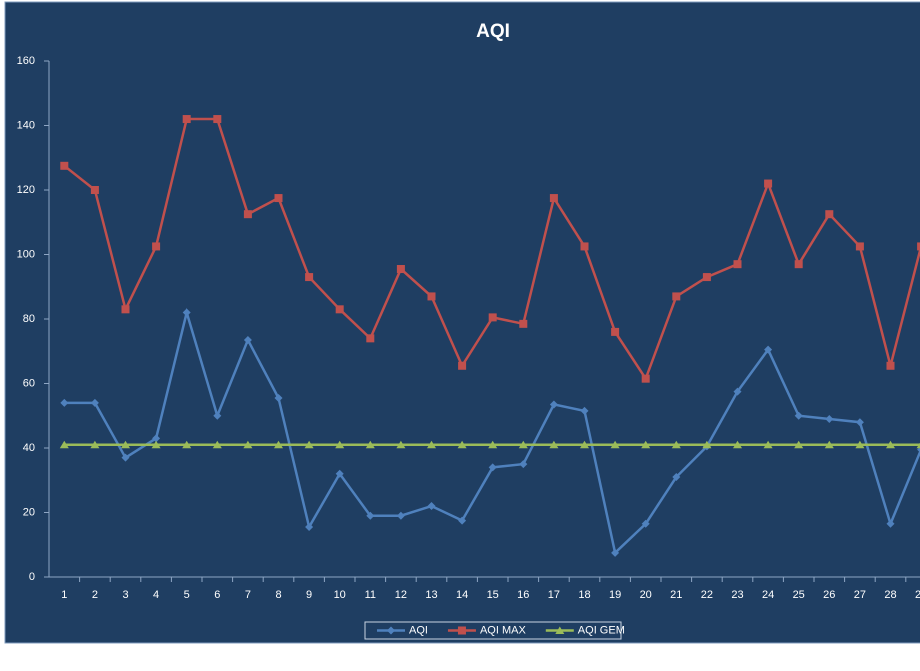  What do you see at coordinates (29, 448) in the screenshot?
I see `y-tick-label: 40` at bounding box center [29, 448].